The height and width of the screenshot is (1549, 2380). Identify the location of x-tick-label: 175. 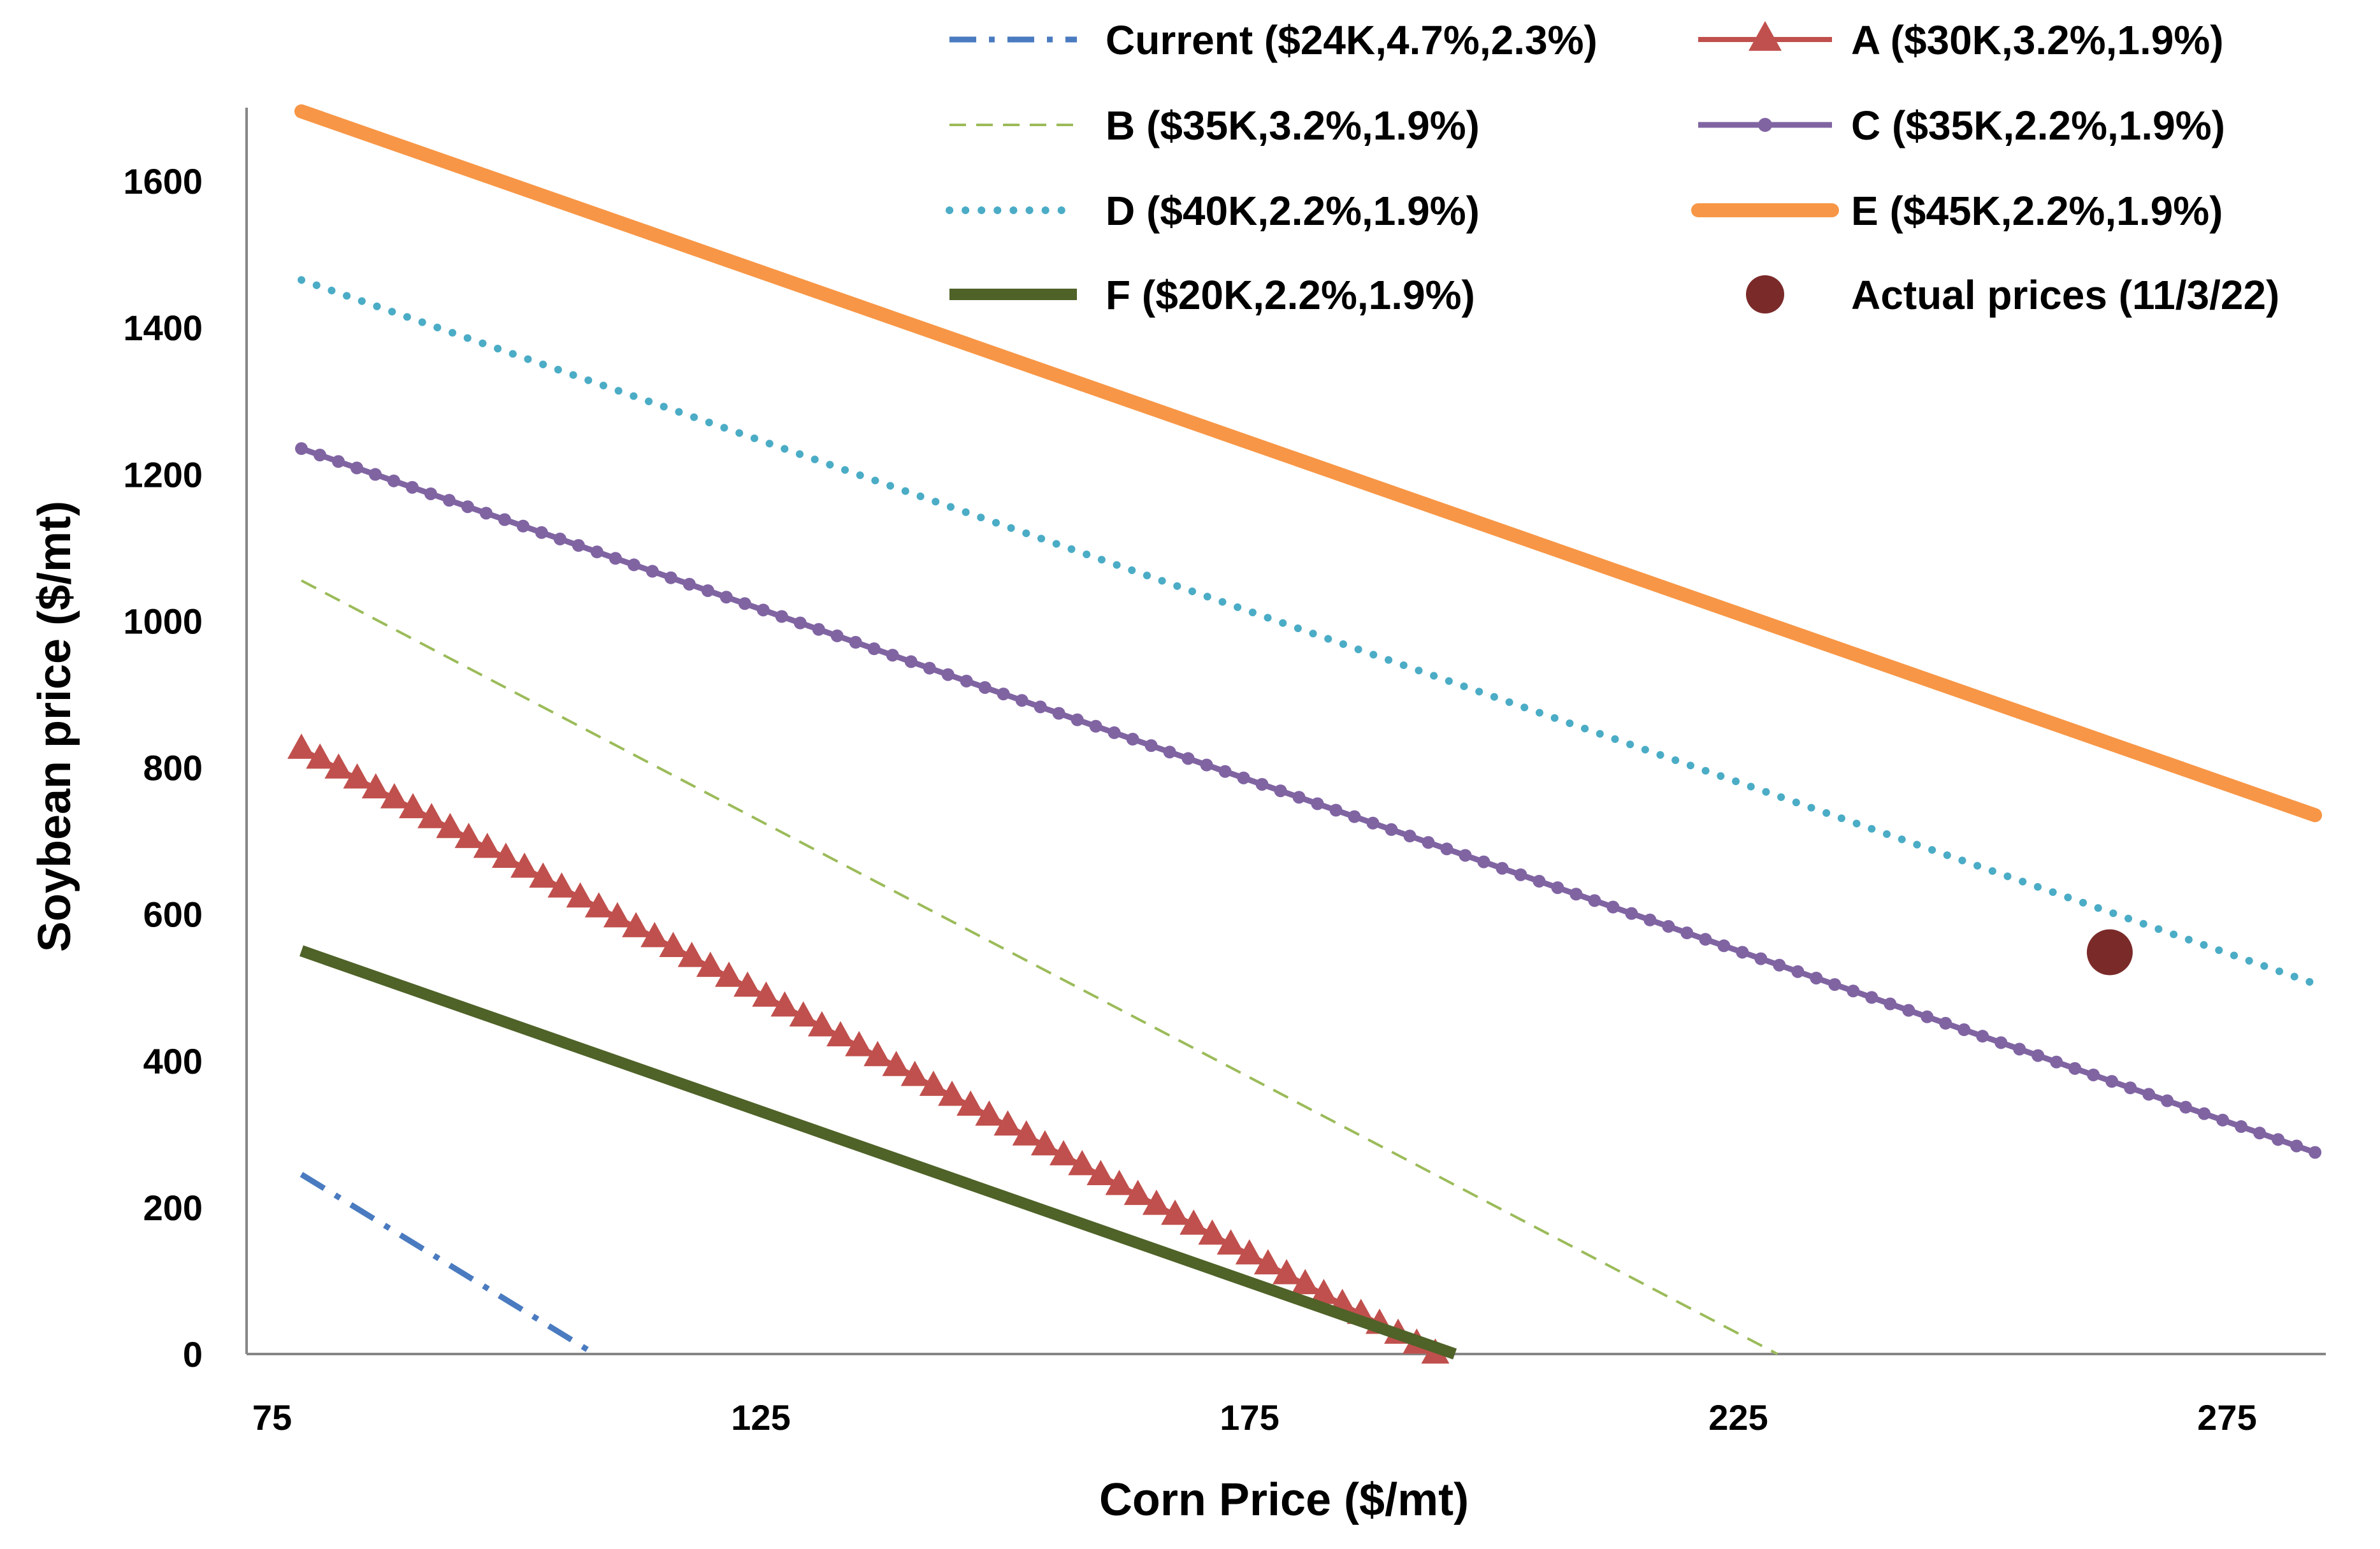
(1249, 1417).